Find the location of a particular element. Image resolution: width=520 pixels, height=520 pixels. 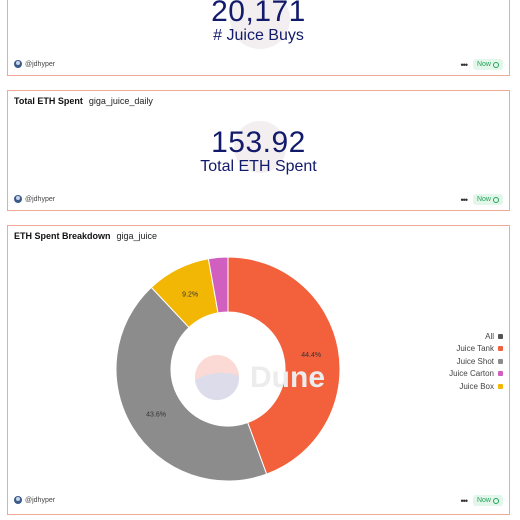

card-title: Total ETH Spent giga_juice_daily is located at coordinates (83, 101).